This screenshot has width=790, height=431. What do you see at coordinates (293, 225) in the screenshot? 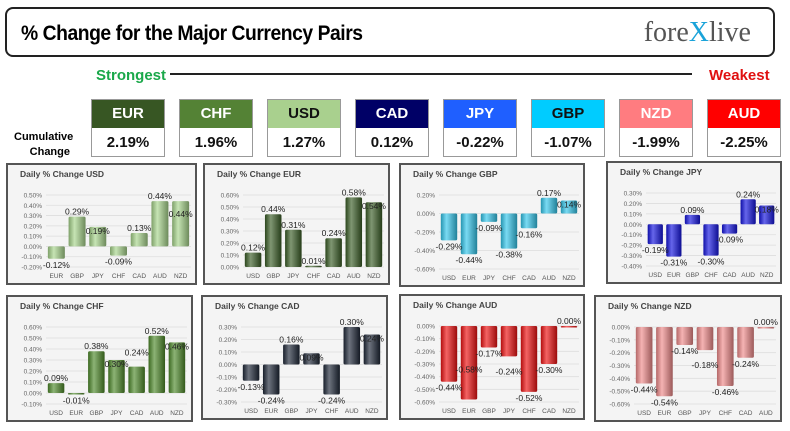
I see `data-label: 0.31%` at bounding box center [293, 225].